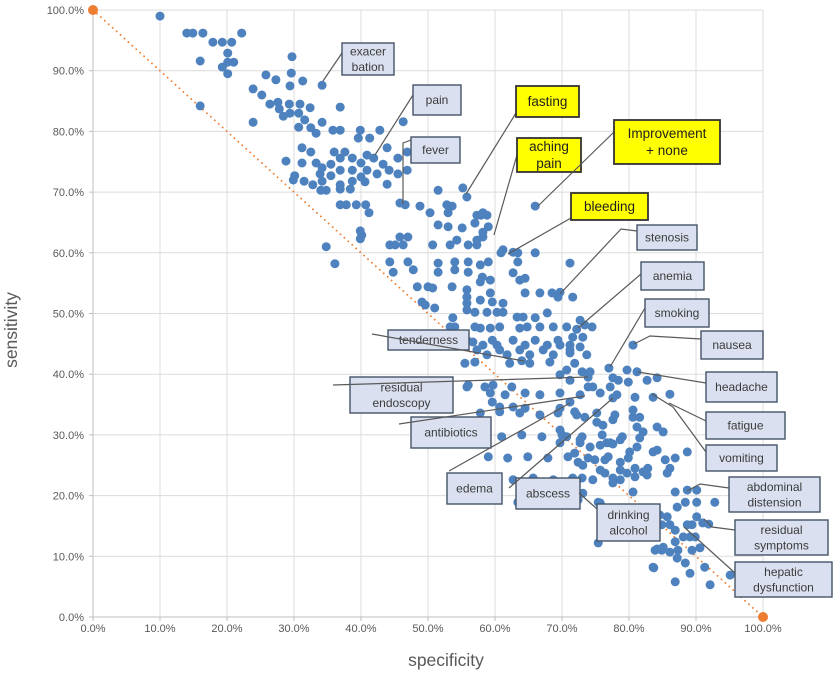 The width and height of the screenshot is (834, 676). Describe the element at coordinates (368, 59) in the screenshot. I see `exacerbation-label: exacer bation` at that location.